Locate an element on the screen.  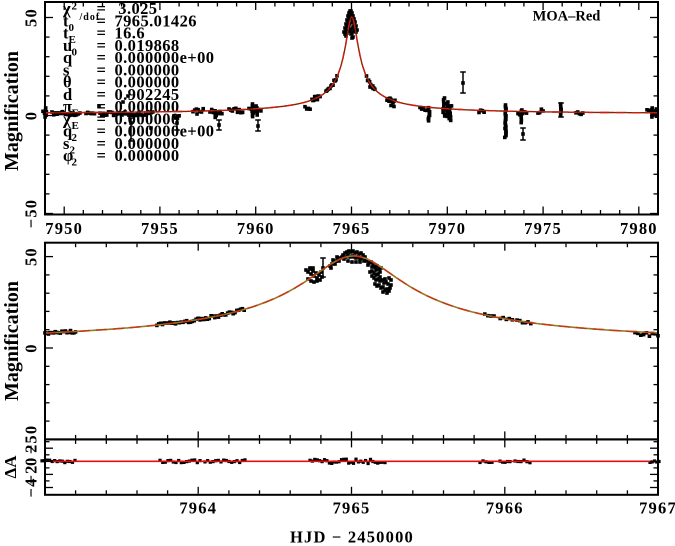
svg-text: 7960 is located at coordinates (256, 228).